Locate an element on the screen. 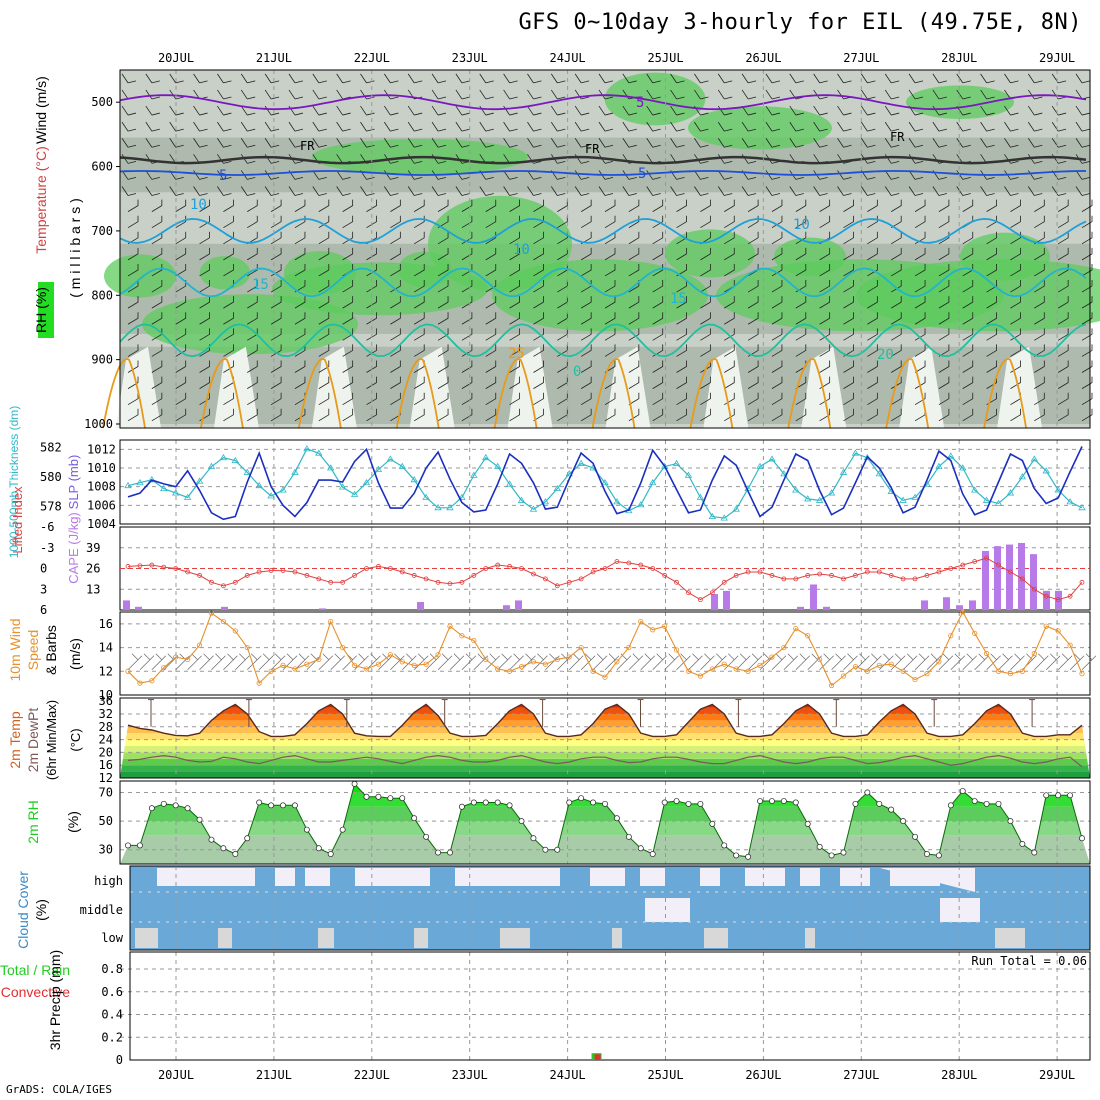 This screenshot has width=1100, height=1100. pressure-tick: 900 is located at coordinates (102, 360).